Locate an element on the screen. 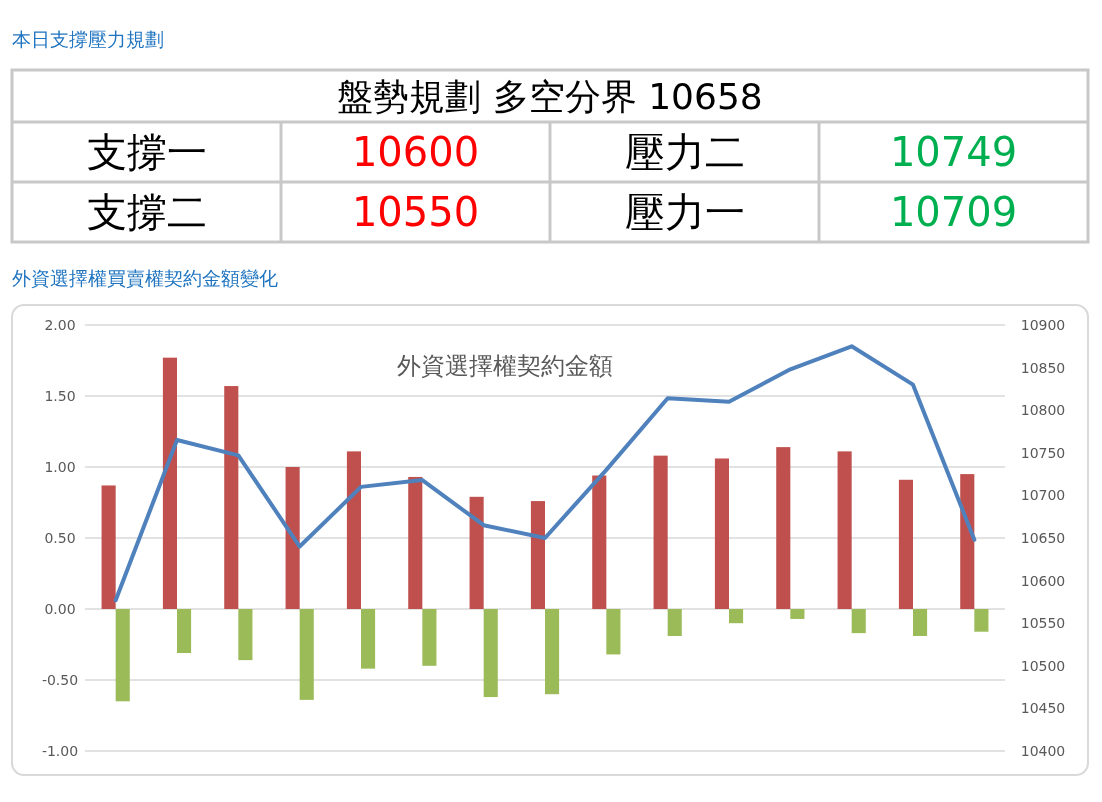  y2-tick-label: 10550 is located at coordinates (1043, 623).